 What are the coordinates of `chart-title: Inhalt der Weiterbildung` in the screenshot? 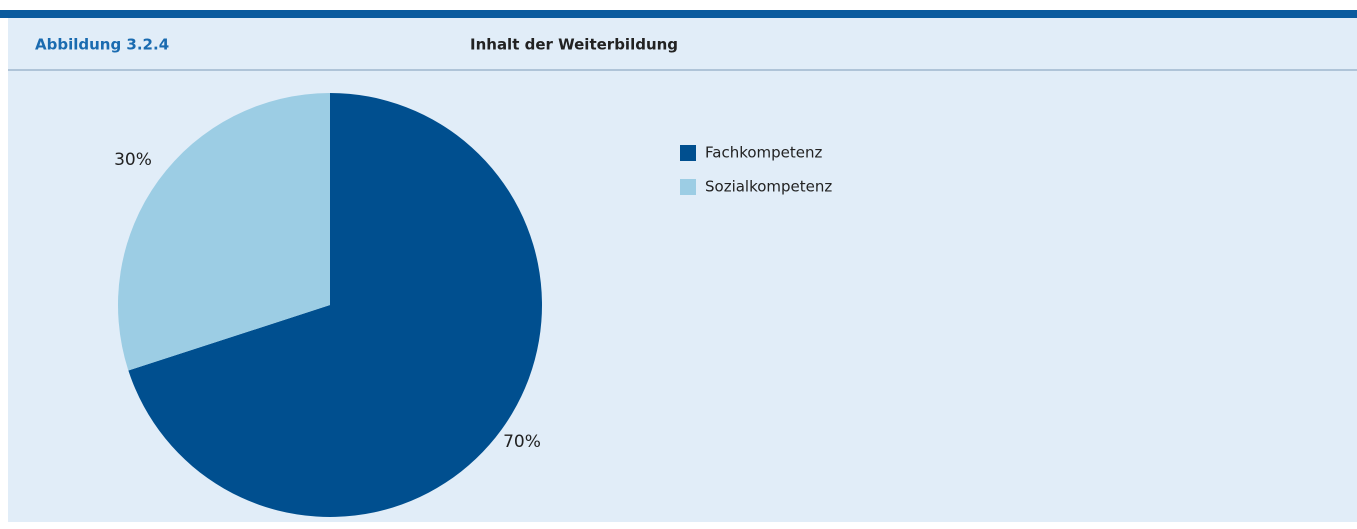 It's located at (574, 45).